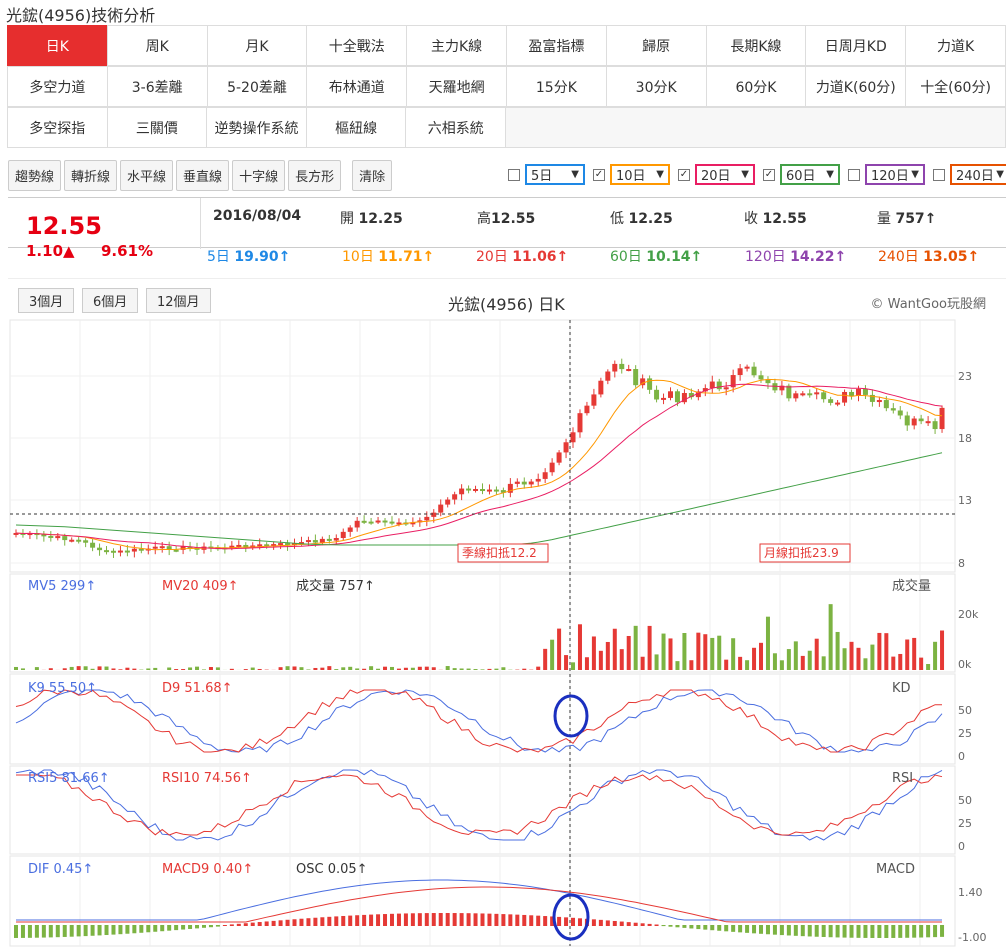 This screenshot has height=948, width=1006. I want to click on ma-period-value: 20日, so click(716, 176).